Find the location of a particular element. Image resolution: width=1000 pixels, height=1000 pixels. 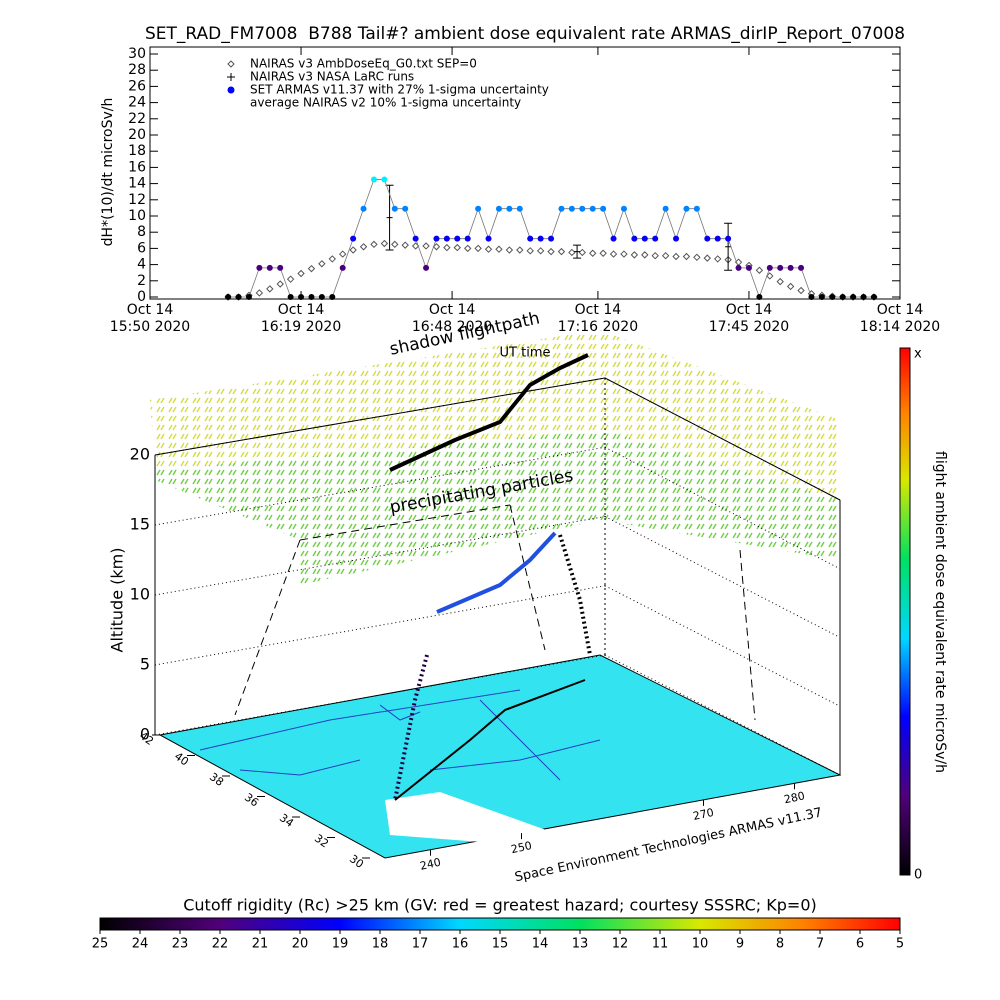

y-axis-label: dH*(10)/dt microSv/h is located at coordinates (108, 172).